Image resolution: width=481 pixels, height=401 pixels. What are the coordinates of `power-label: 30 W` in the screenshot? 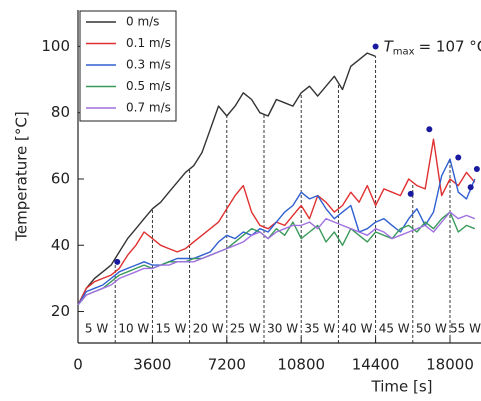 It's located at (282, 329).